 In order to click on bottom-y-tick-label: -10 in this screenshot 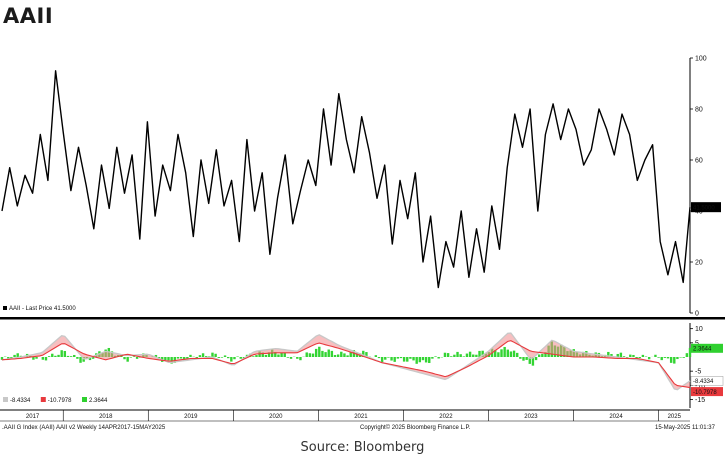, I will do `click(700, 386)`.